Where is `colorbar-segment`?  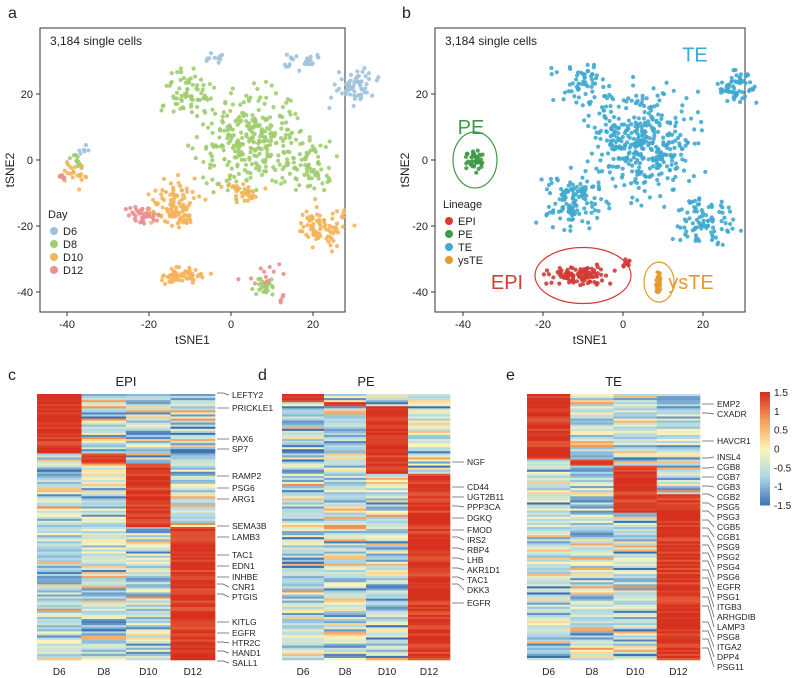
colorbar-segment is located at coordinates (765, 451).